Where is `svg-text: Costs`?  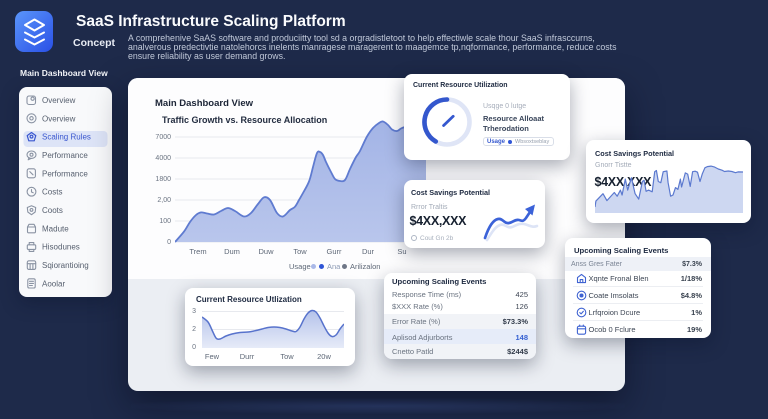
svg-text: Costs is located at coordinates (52, 192).